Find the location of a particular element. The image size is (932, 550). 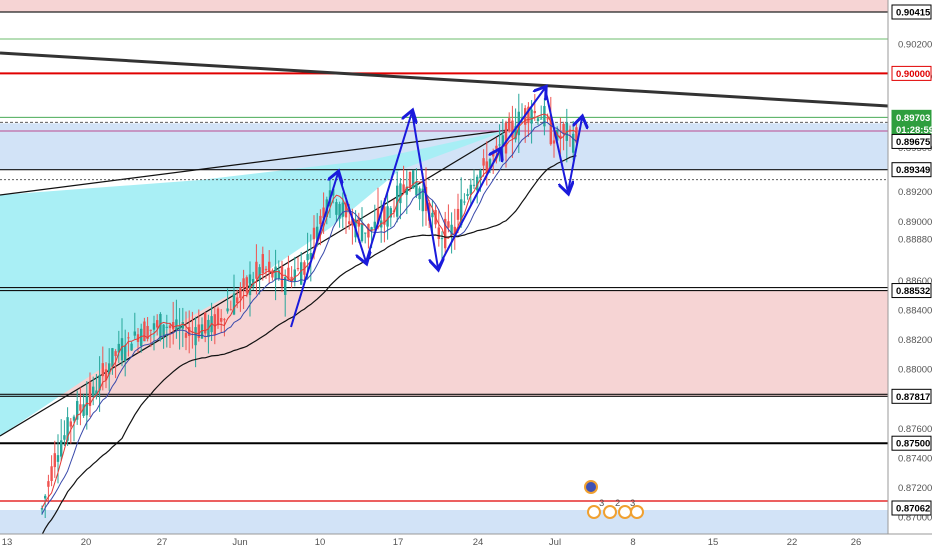

time-axis: 13 20 27 Jun 10 17 24 Jul 8 15 22 26 is located at coordinates (466, 541).